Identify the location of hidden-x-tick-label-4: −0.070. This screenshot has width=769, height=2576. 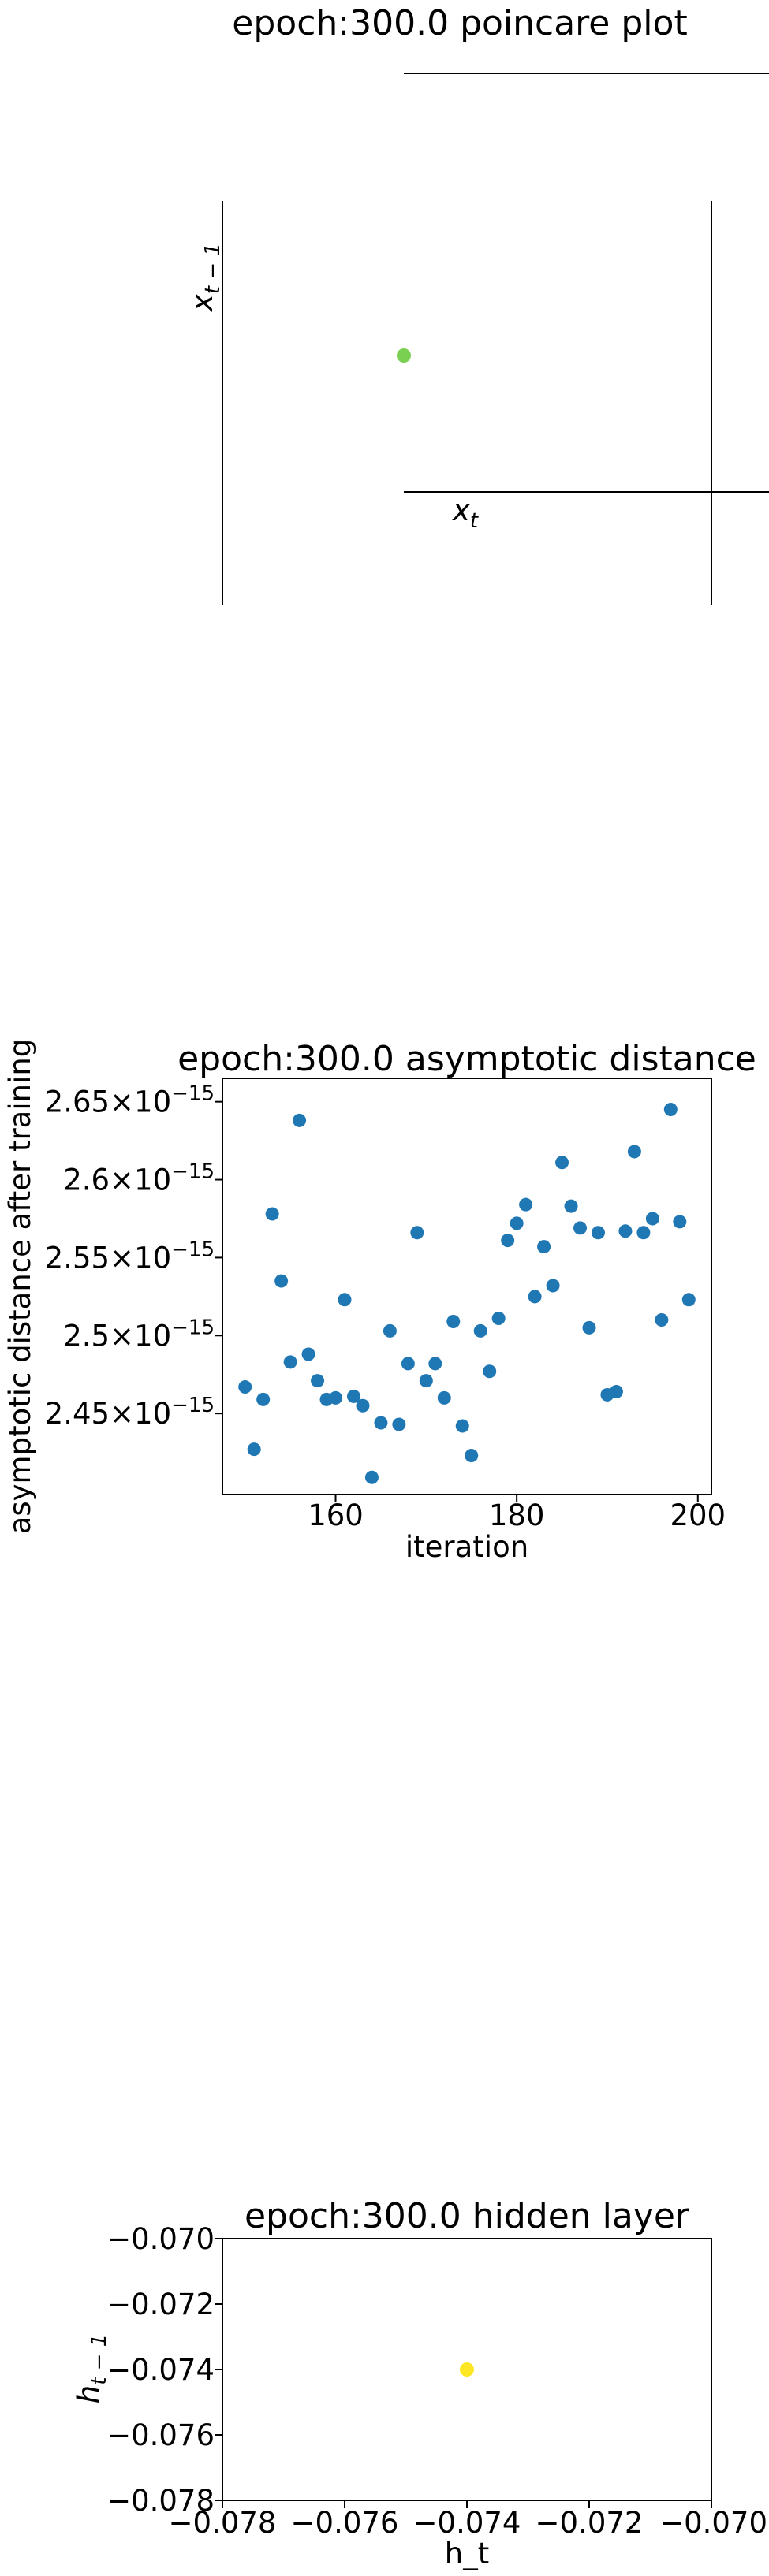
(713, 2523).